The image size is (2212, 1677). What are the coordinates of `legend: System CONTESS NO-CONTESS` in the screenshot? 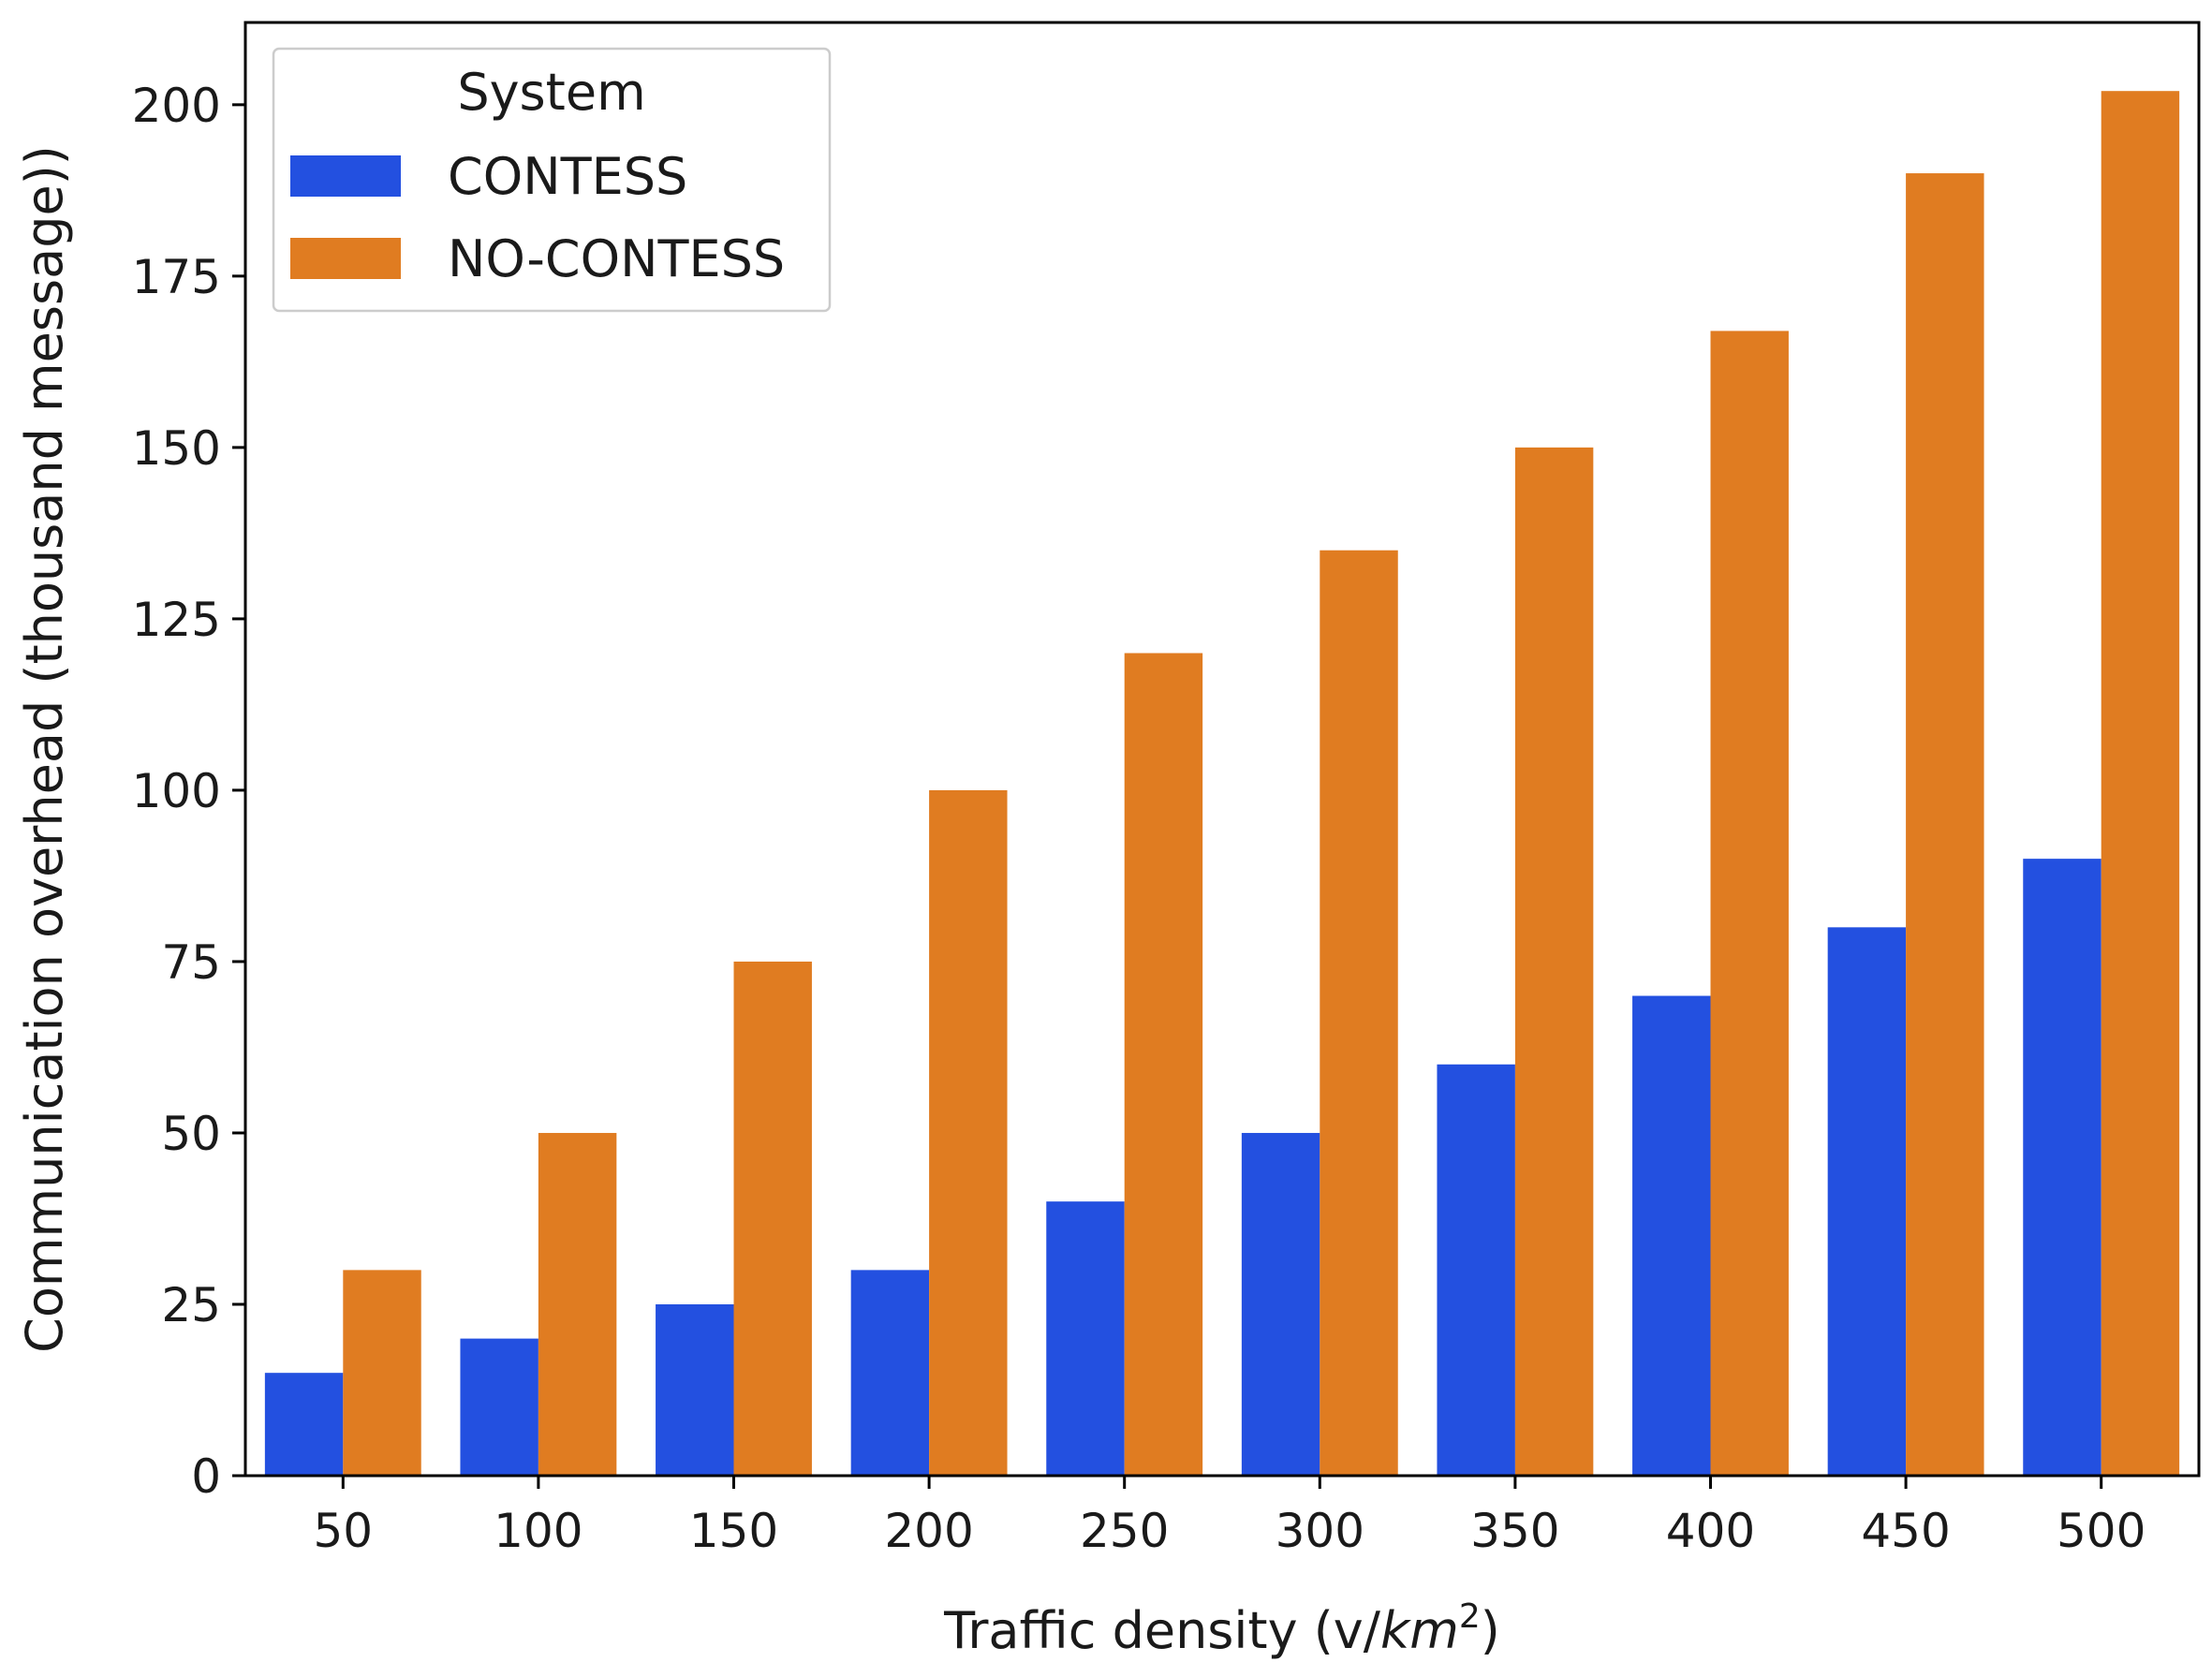 It's located at (552, 180).